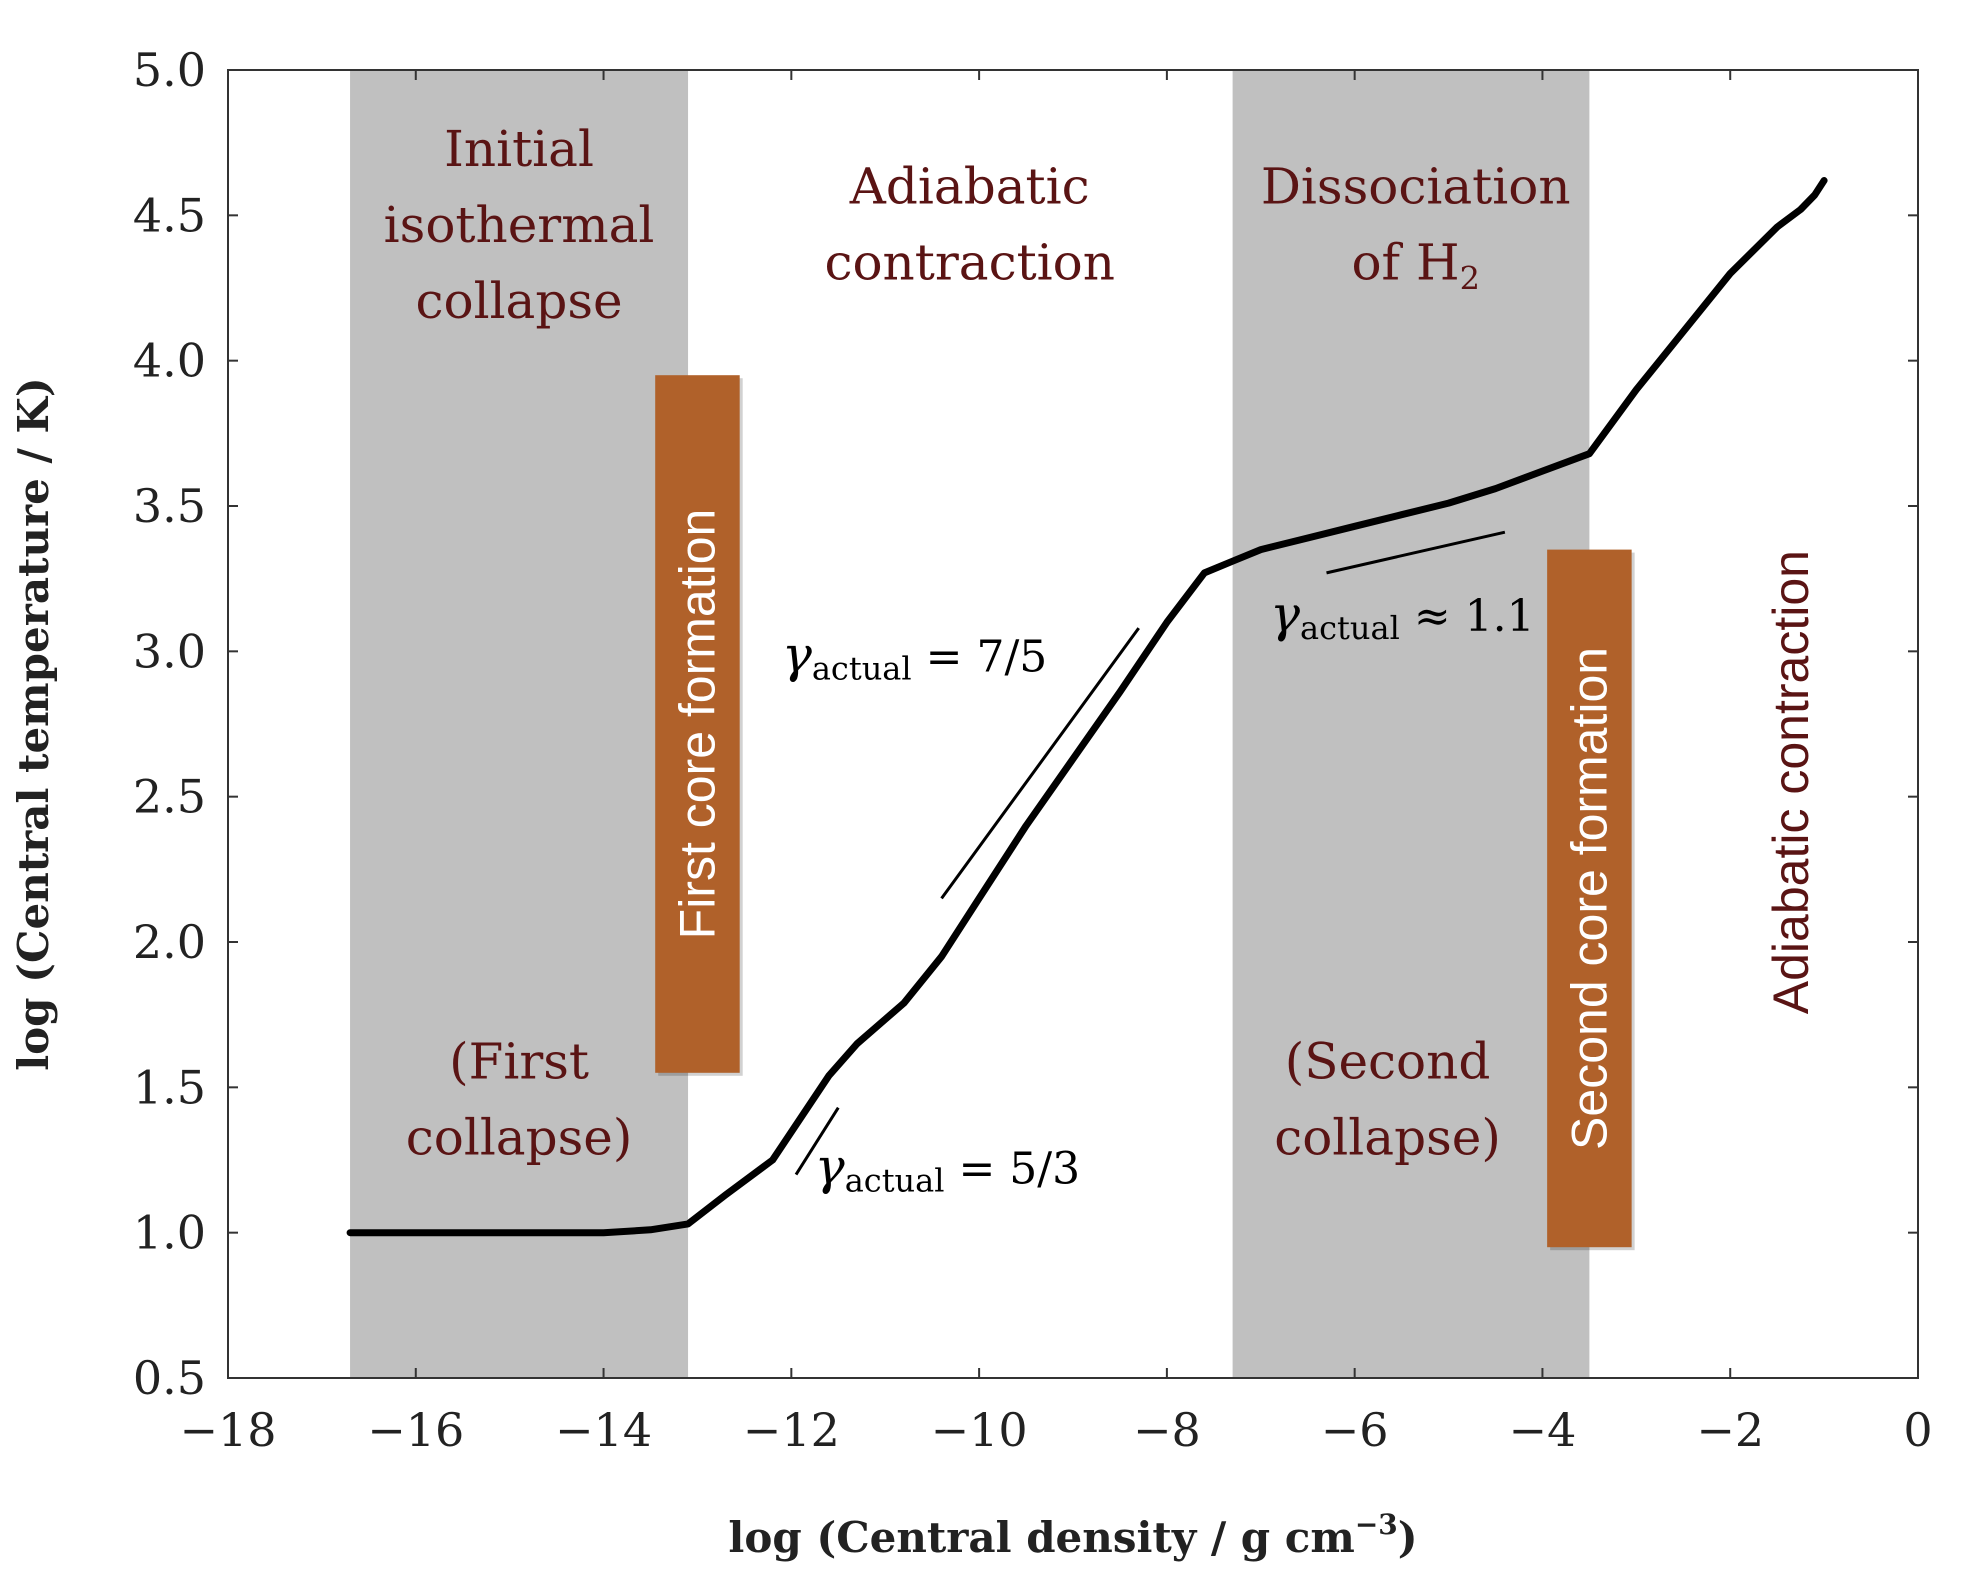 The height and width of the screenshot is (1580, 1964). I want to click on region-label-3: (First, so click(519, 1062).